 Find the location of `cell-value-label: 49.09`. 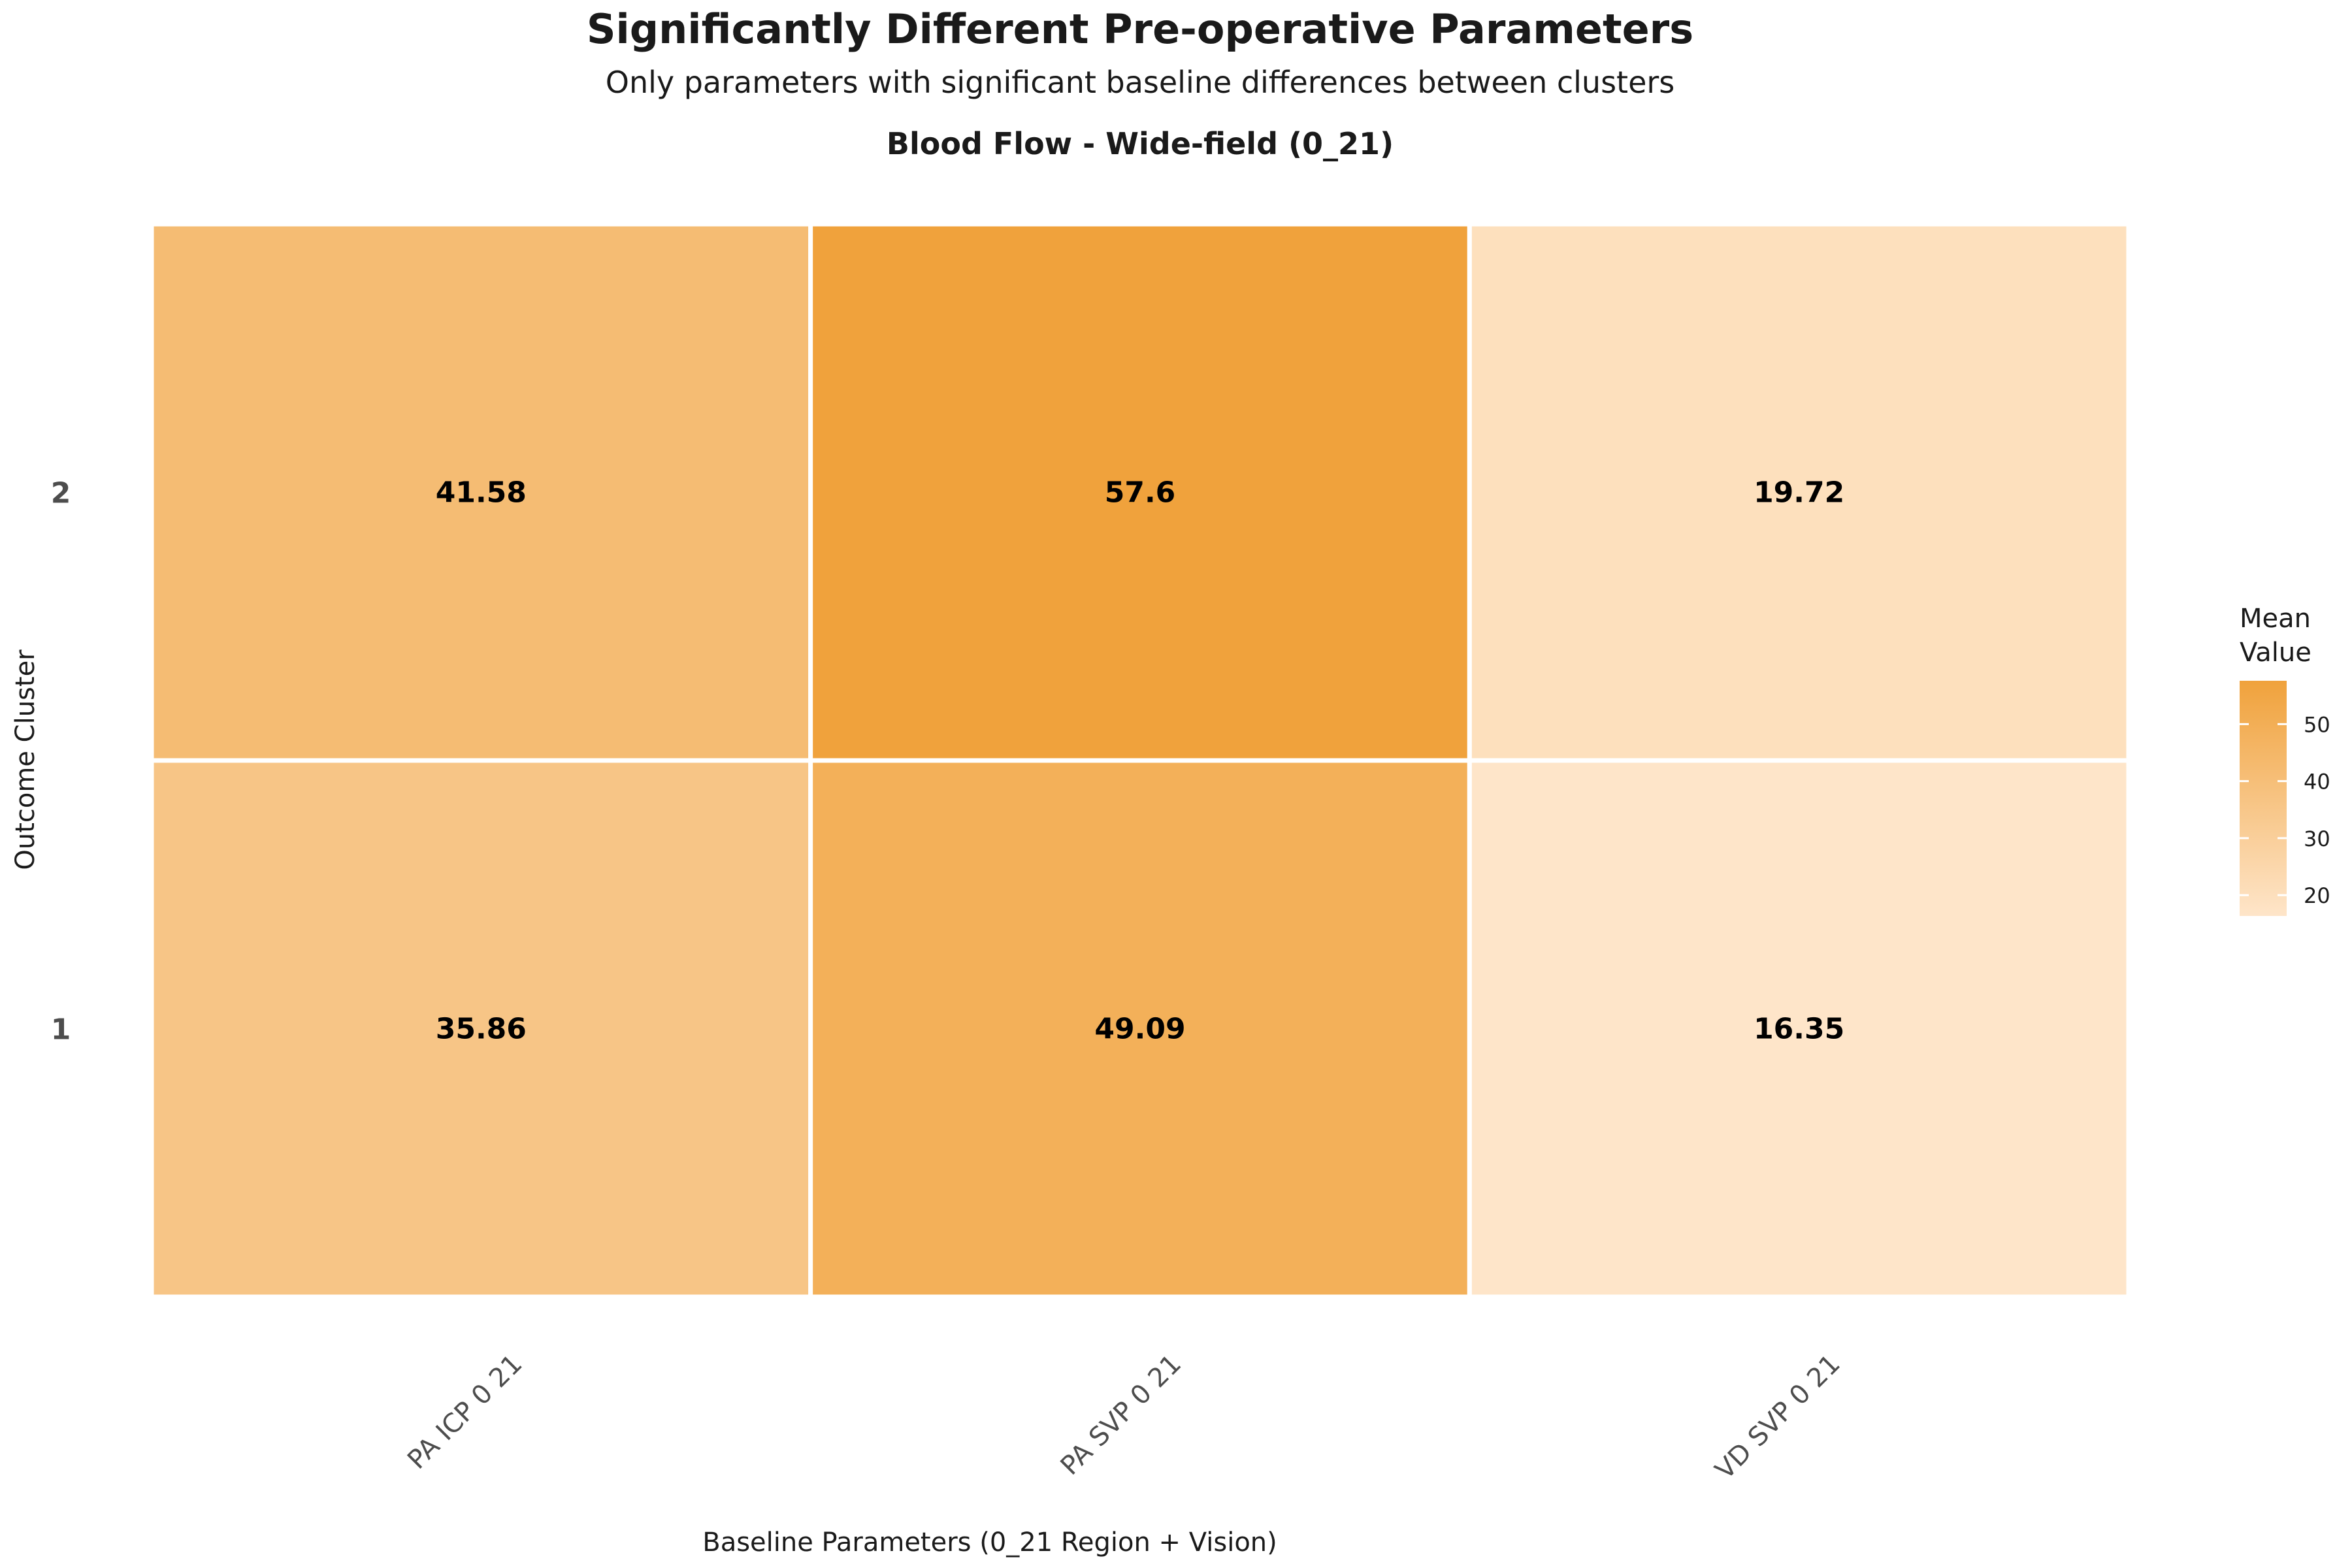

cell-value-label: 49.09 is located at coordinates (1139, 1029).